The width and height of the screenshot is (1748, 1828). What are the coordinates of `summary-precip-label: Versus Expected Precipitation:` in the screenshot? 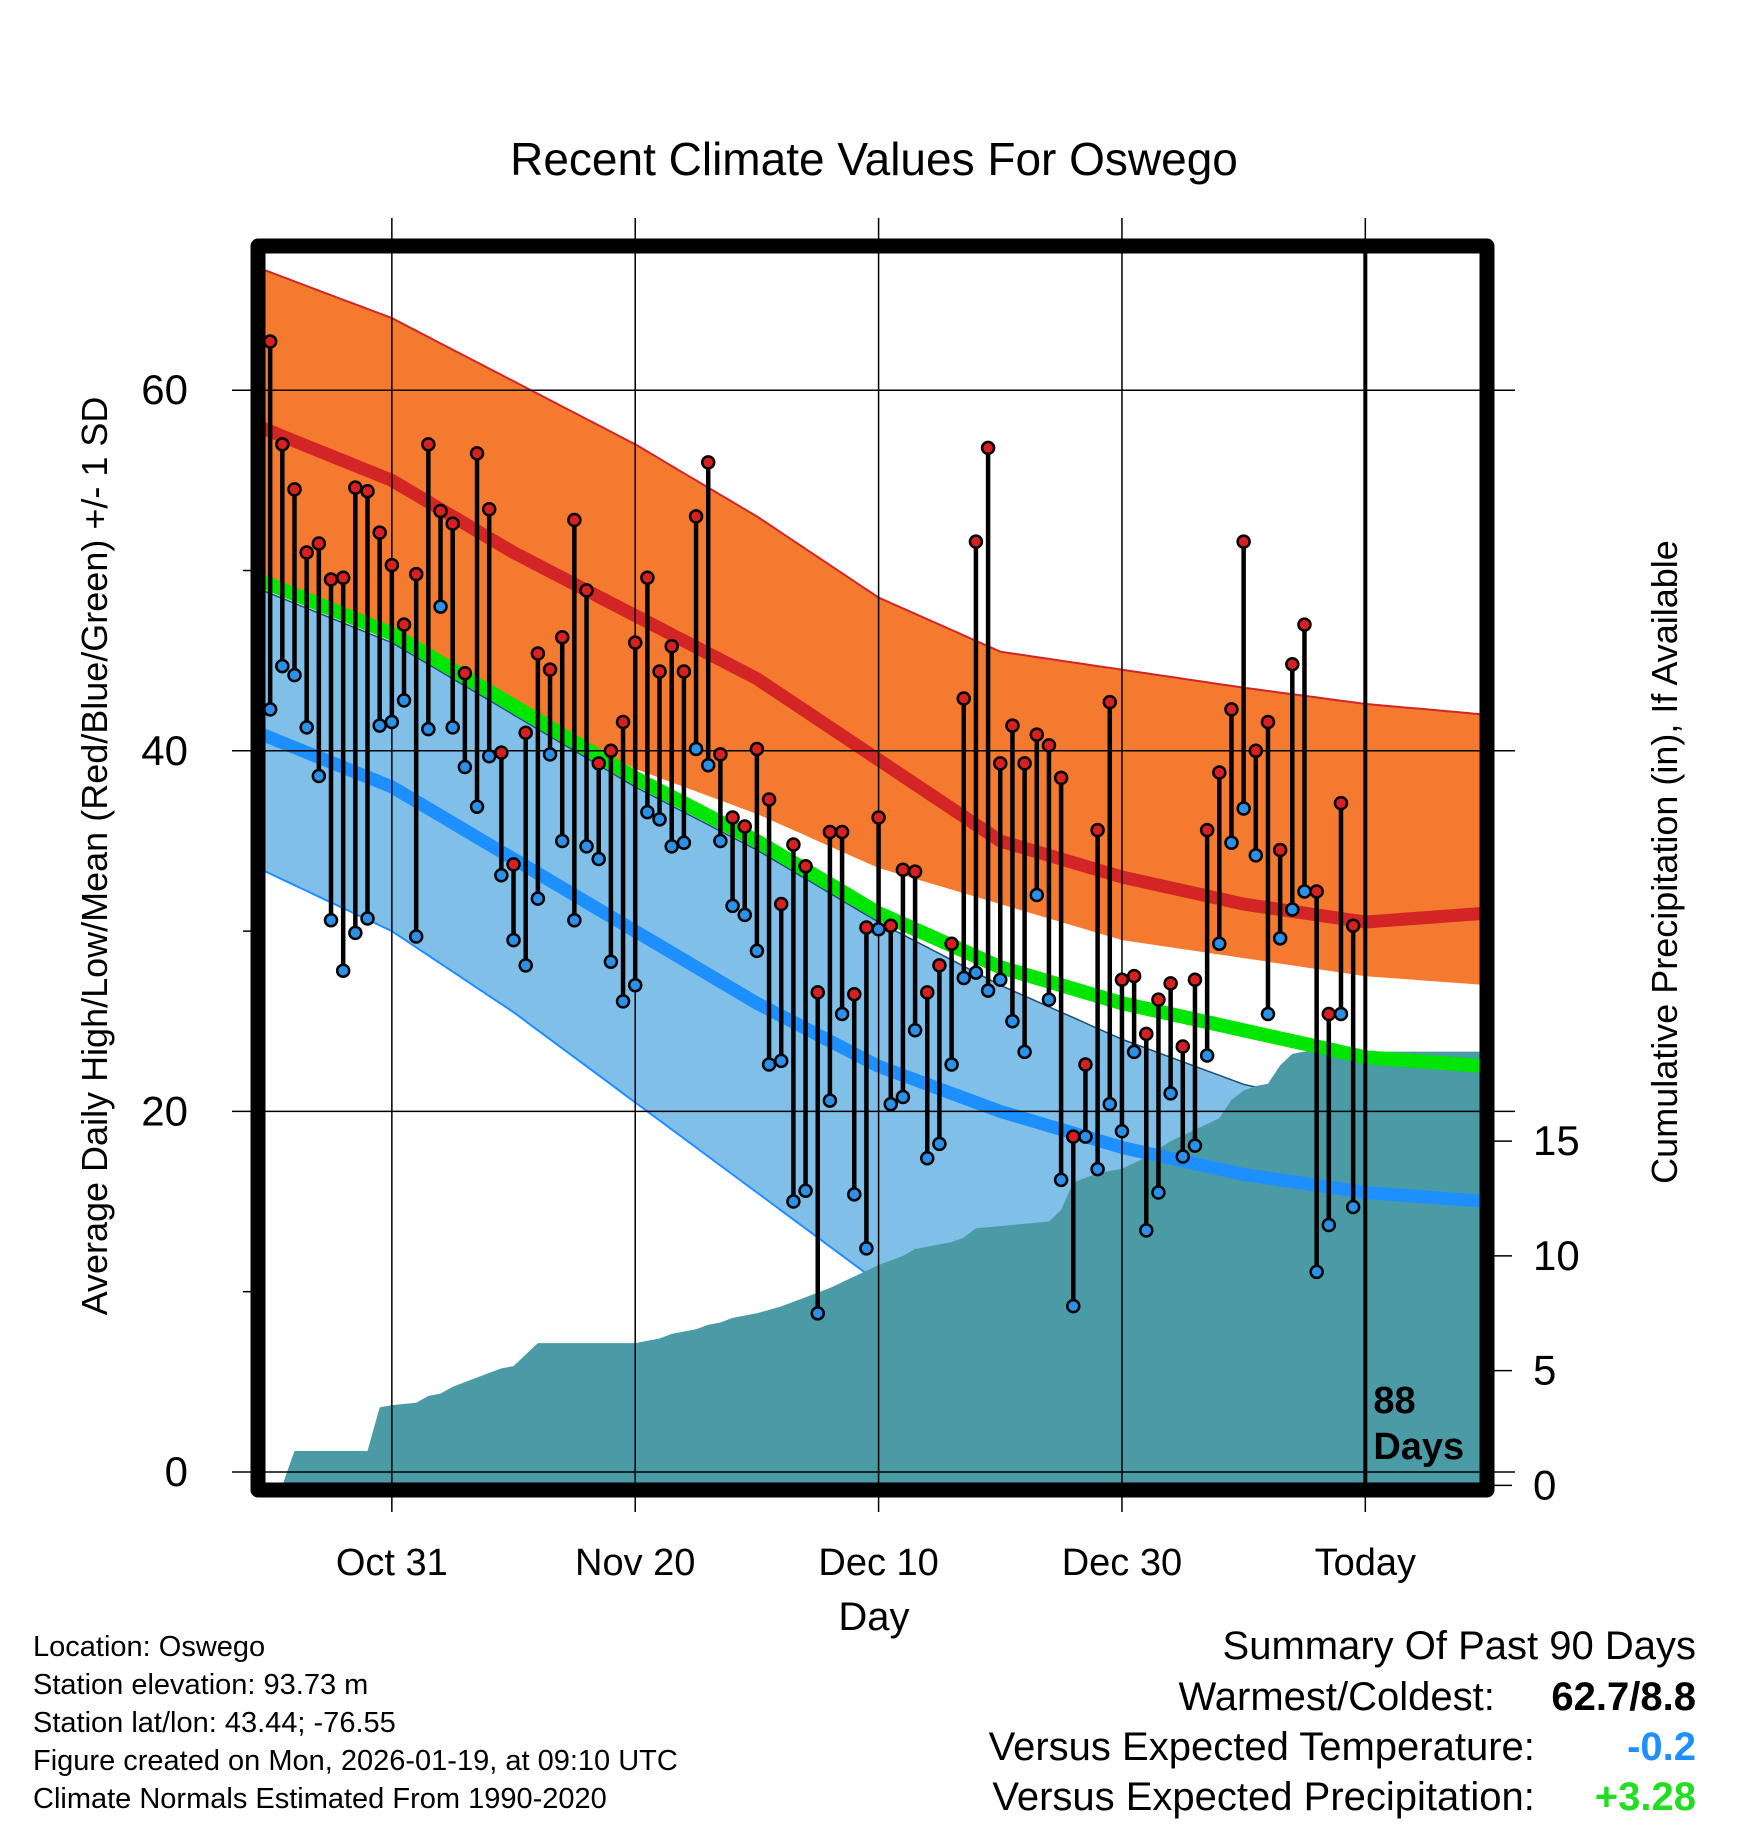 It's located at (1263, 1797).